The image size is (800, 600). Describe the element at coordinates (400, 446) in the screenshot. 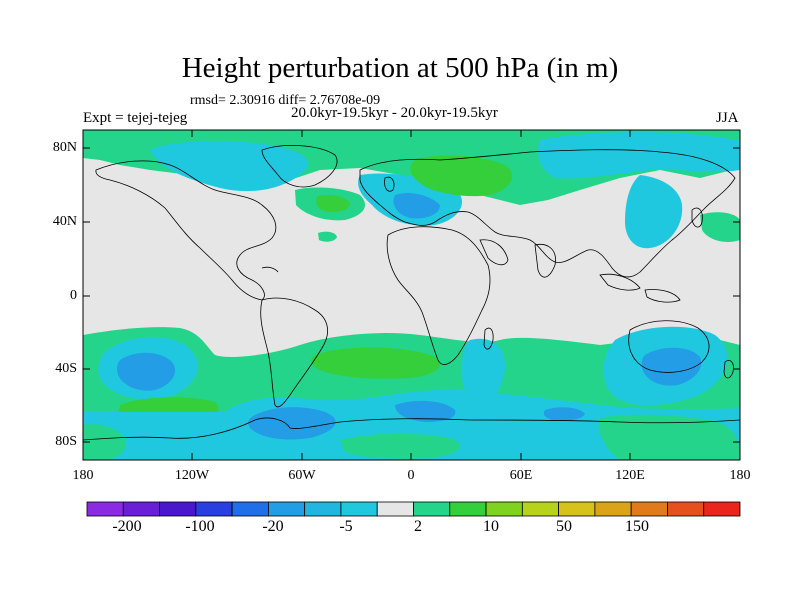

I see `contour-positive-antarctic-mid` at that location.